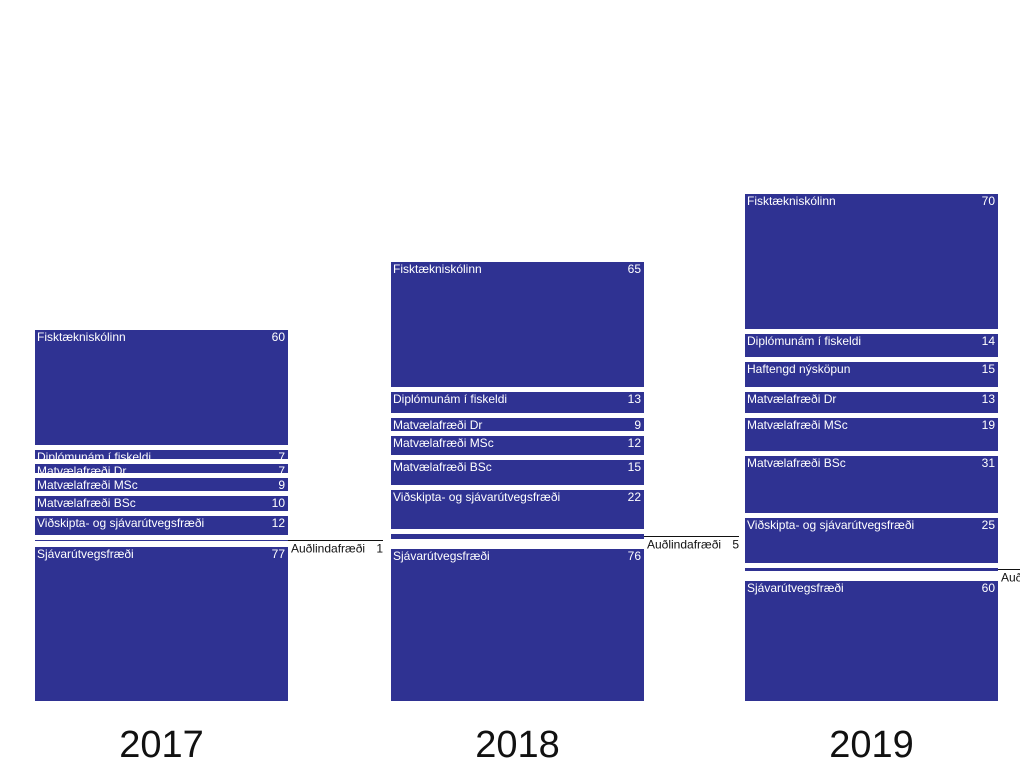 This screenshot has height=765, width=1020. Describe the element at coordinates (635, 497) in the screenshot. I see `segment-value: 22` at that location.